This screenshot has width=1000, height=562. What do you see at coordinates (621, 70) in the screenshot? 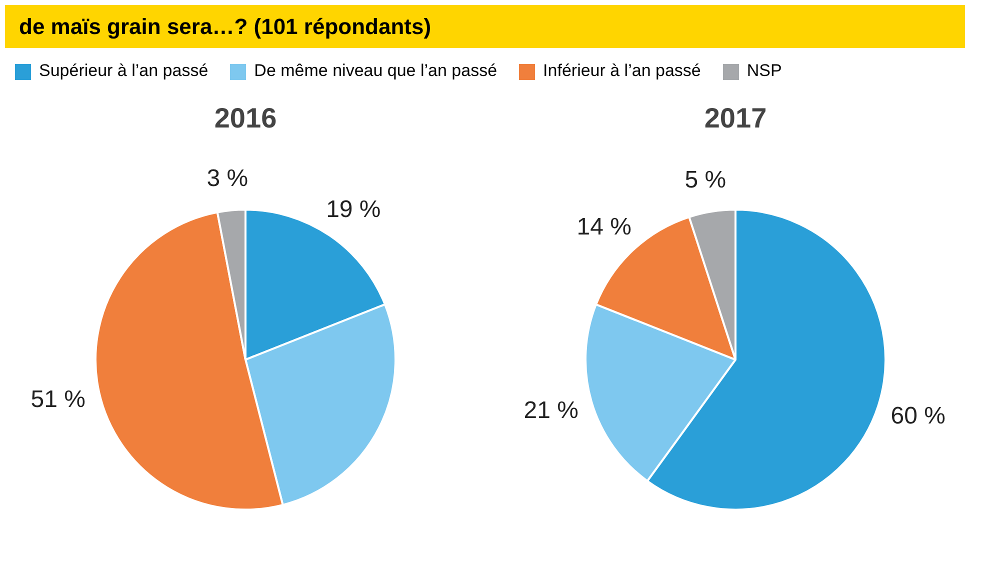
I see `legend-label: Inférieur à l’an passé` at bounding box center [621, 70].